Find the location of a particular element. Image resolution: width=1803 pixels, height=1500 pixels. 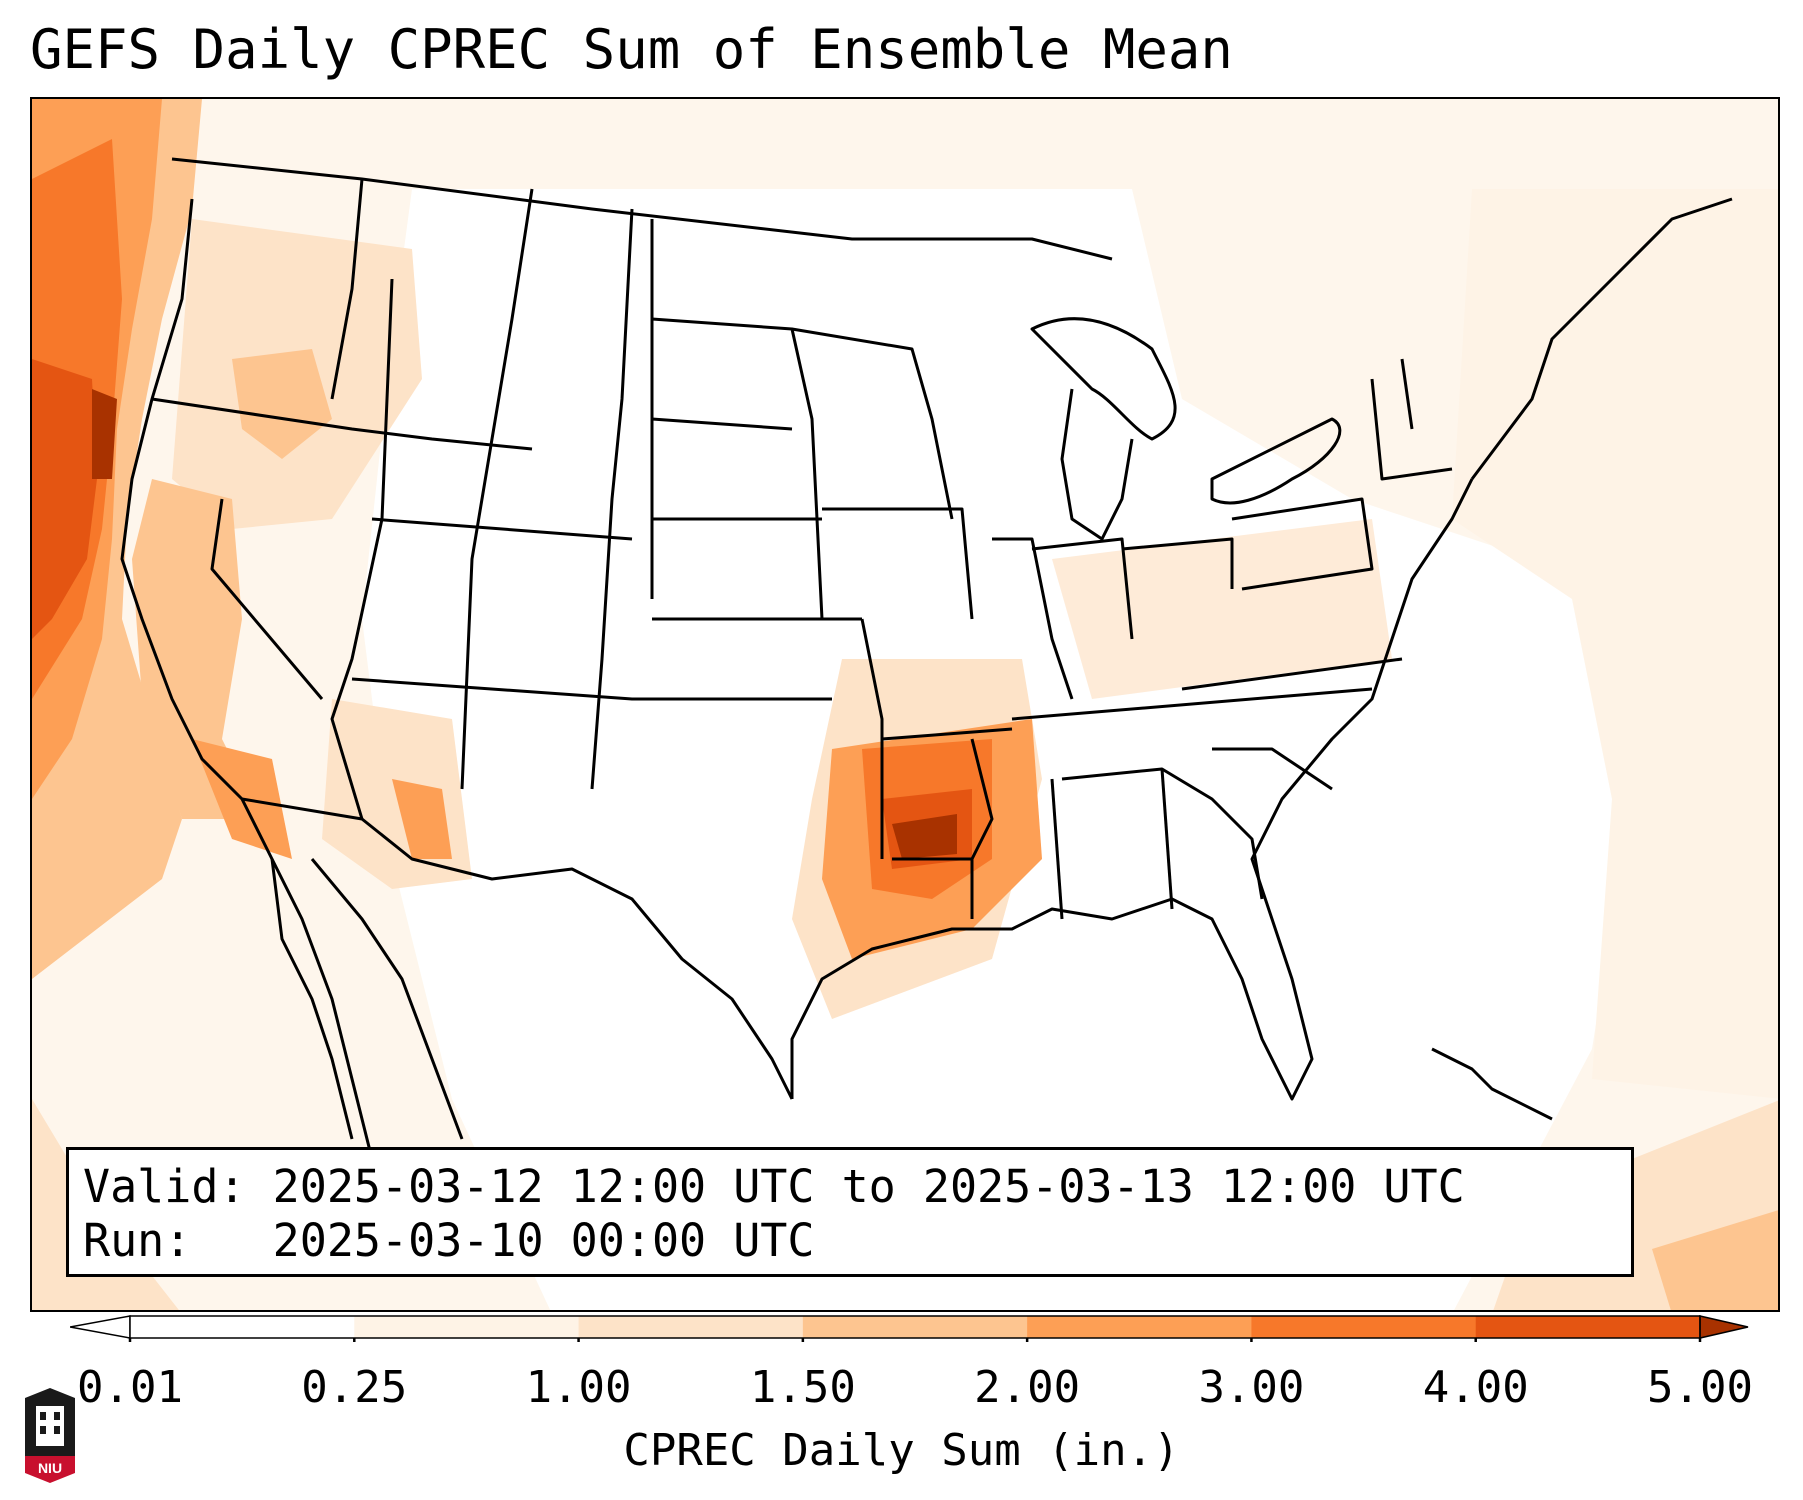

colorbar is located at coordinates (909, 1328).